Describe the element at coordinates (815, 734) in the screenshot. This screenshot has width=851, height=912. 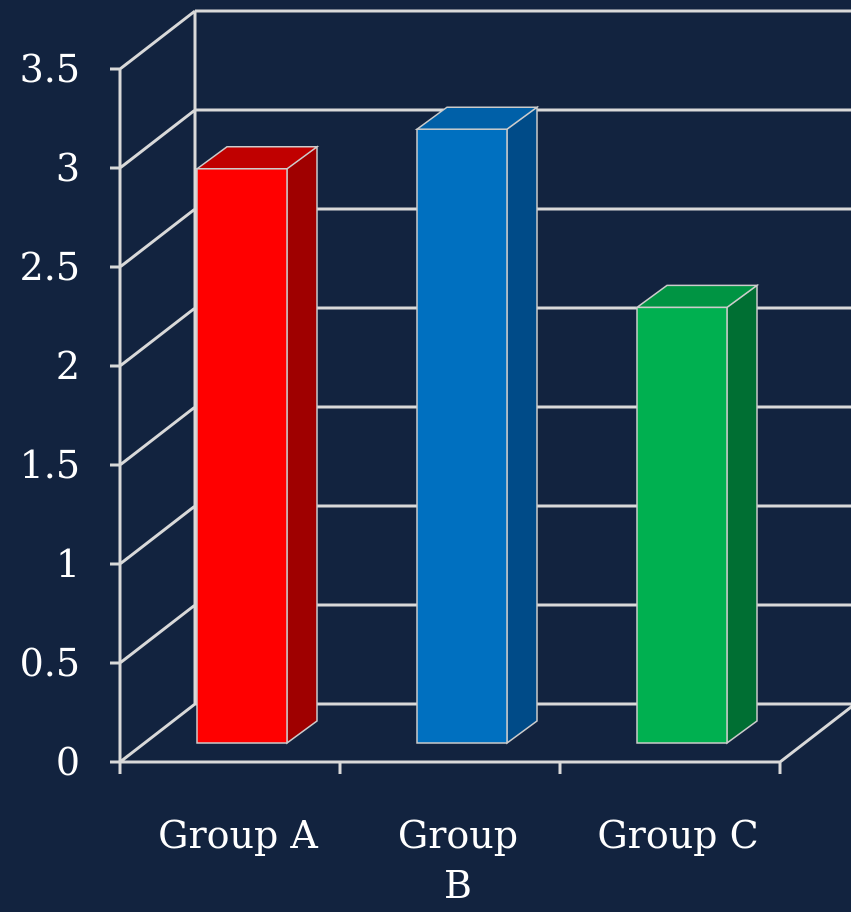
I see `floor-right-edge` at that location.